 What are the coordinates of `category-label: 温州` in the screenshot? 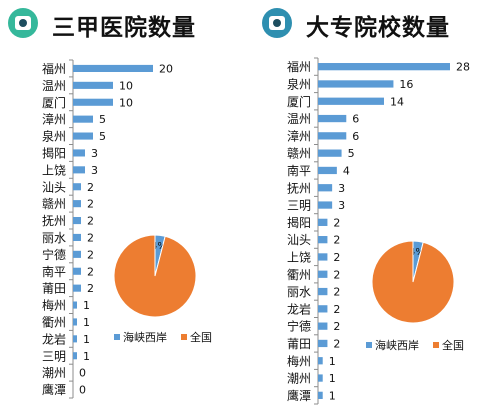 It's located at (299, 119).